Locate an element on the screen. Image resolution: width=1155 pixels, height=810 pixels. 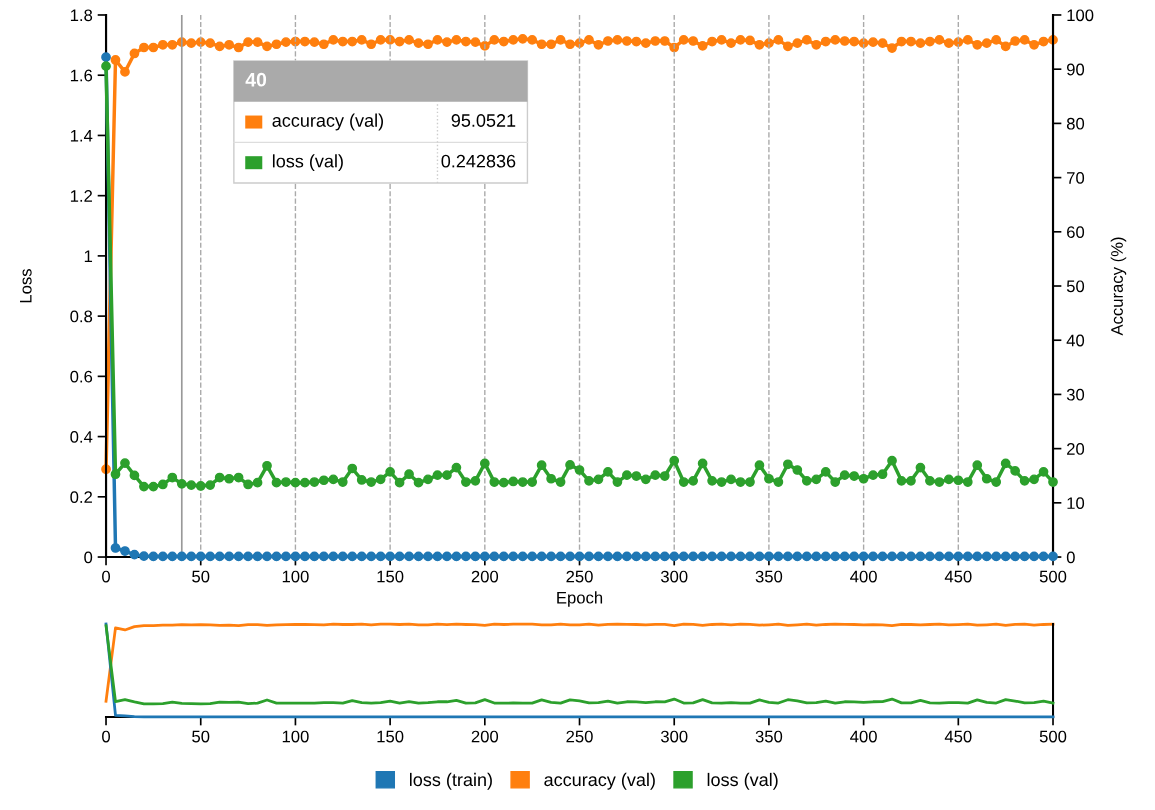
y2-tick-label: 30 is located at coordinates (1075, 394).